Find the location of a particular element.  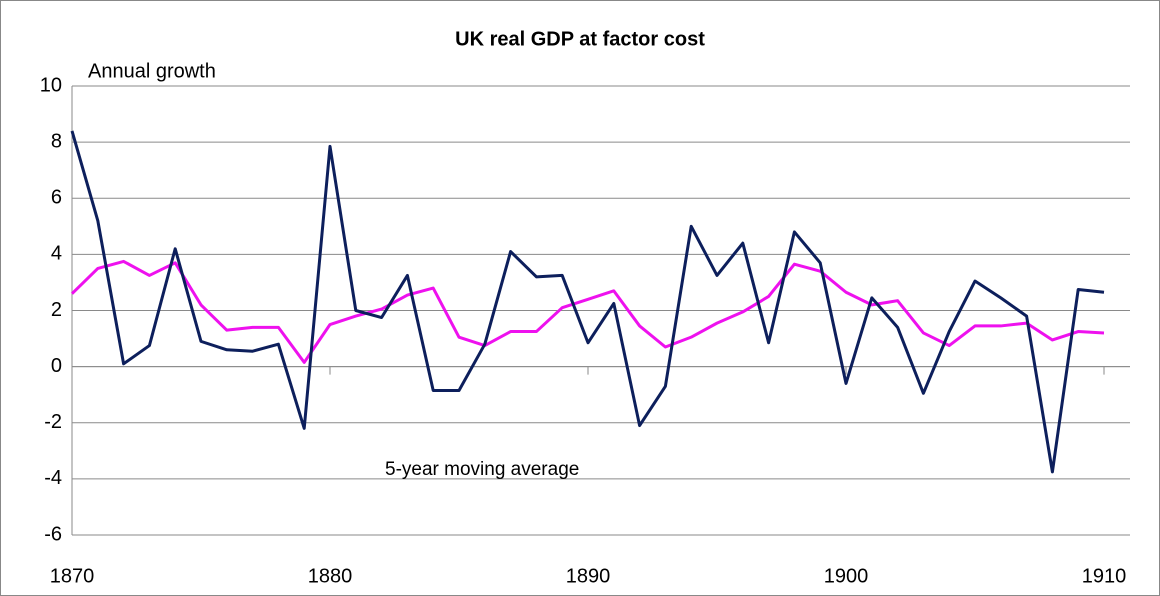

y-tick-label: 2 is located at coordinates (56, 310).